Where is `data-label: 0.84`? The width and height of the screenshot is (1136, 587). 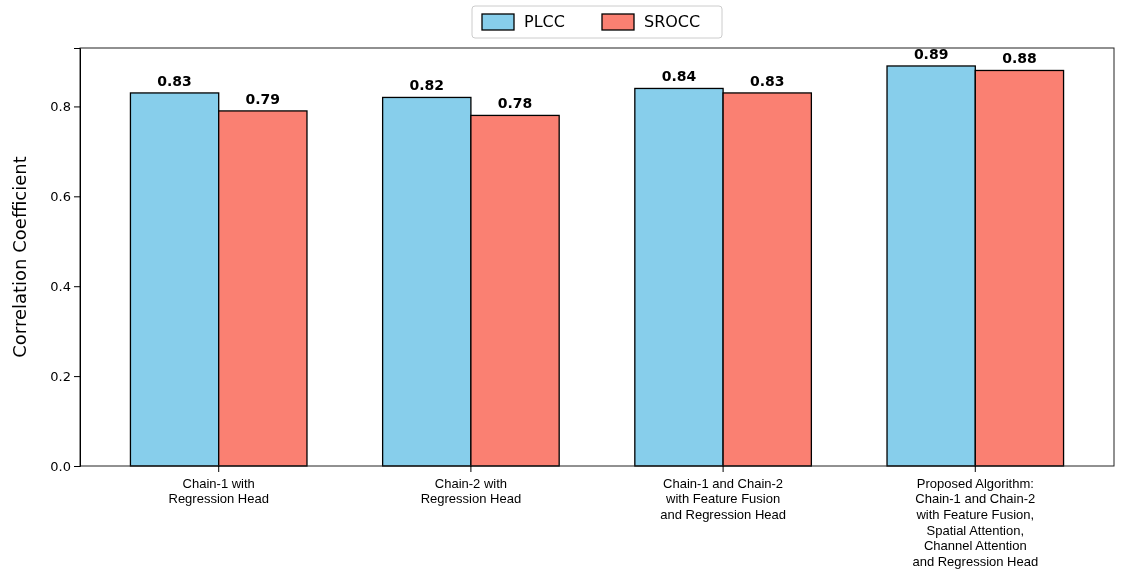 data-label: 0.84 is located at coordinates (679, 76).